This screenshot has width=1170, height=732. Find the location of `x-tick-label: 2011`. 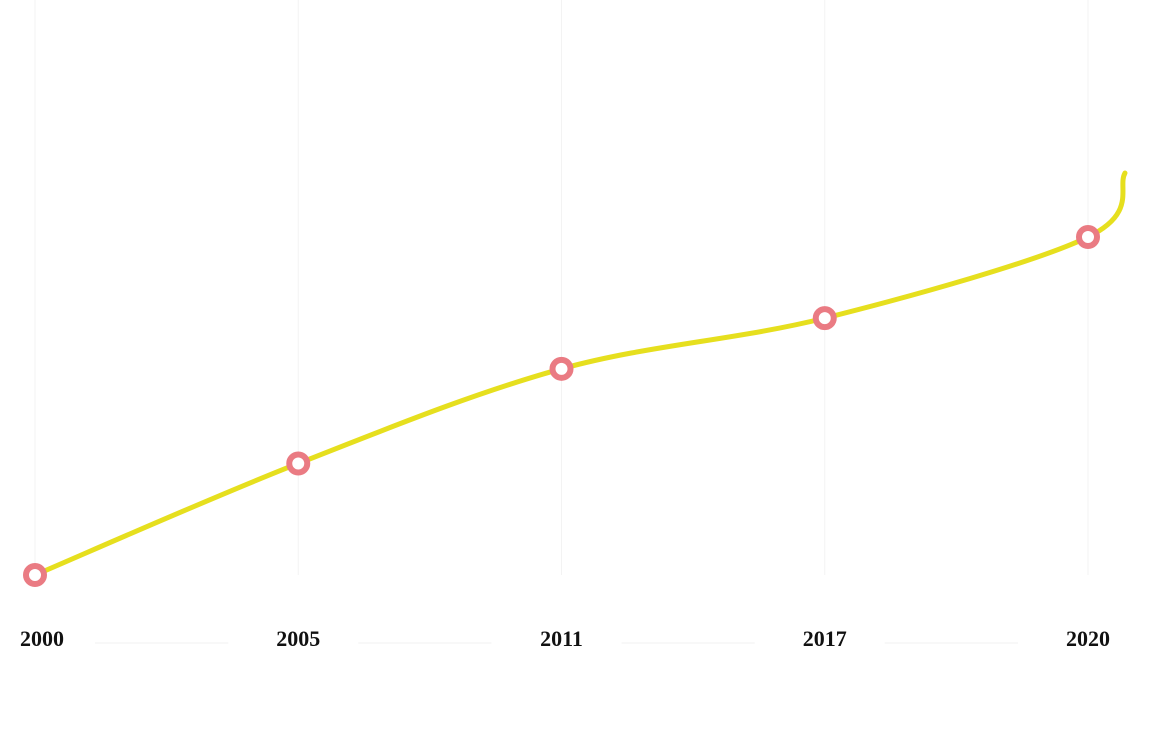

x-tick-label: 2011 is located at coordinates (561, 638).